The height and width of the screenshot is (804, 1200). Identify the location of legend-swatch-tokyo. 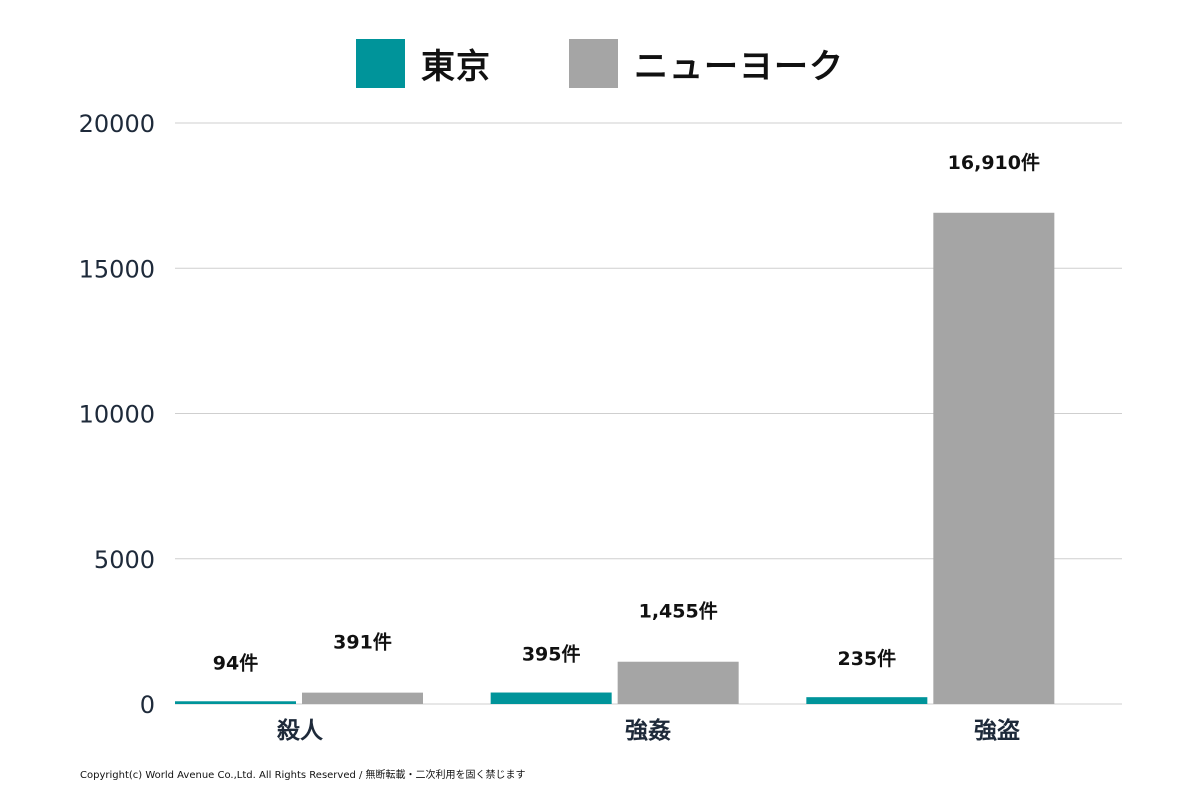
(380, 63).